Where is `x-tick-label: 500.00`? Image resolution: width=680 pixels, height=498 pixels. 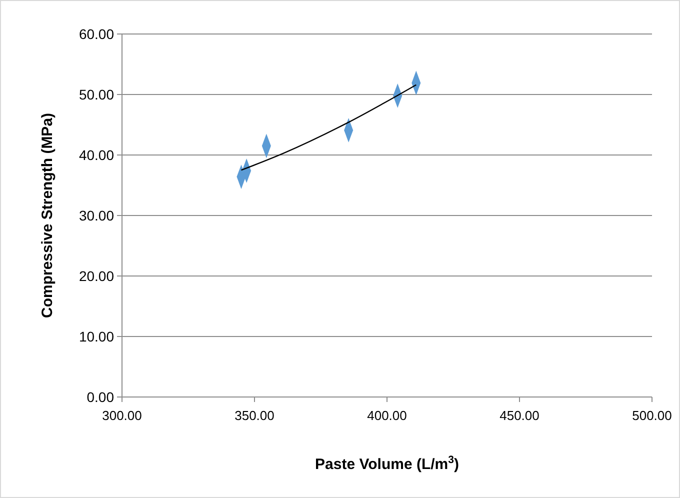 x-tick-label: 500.00 is located at coordinates (652, 415).